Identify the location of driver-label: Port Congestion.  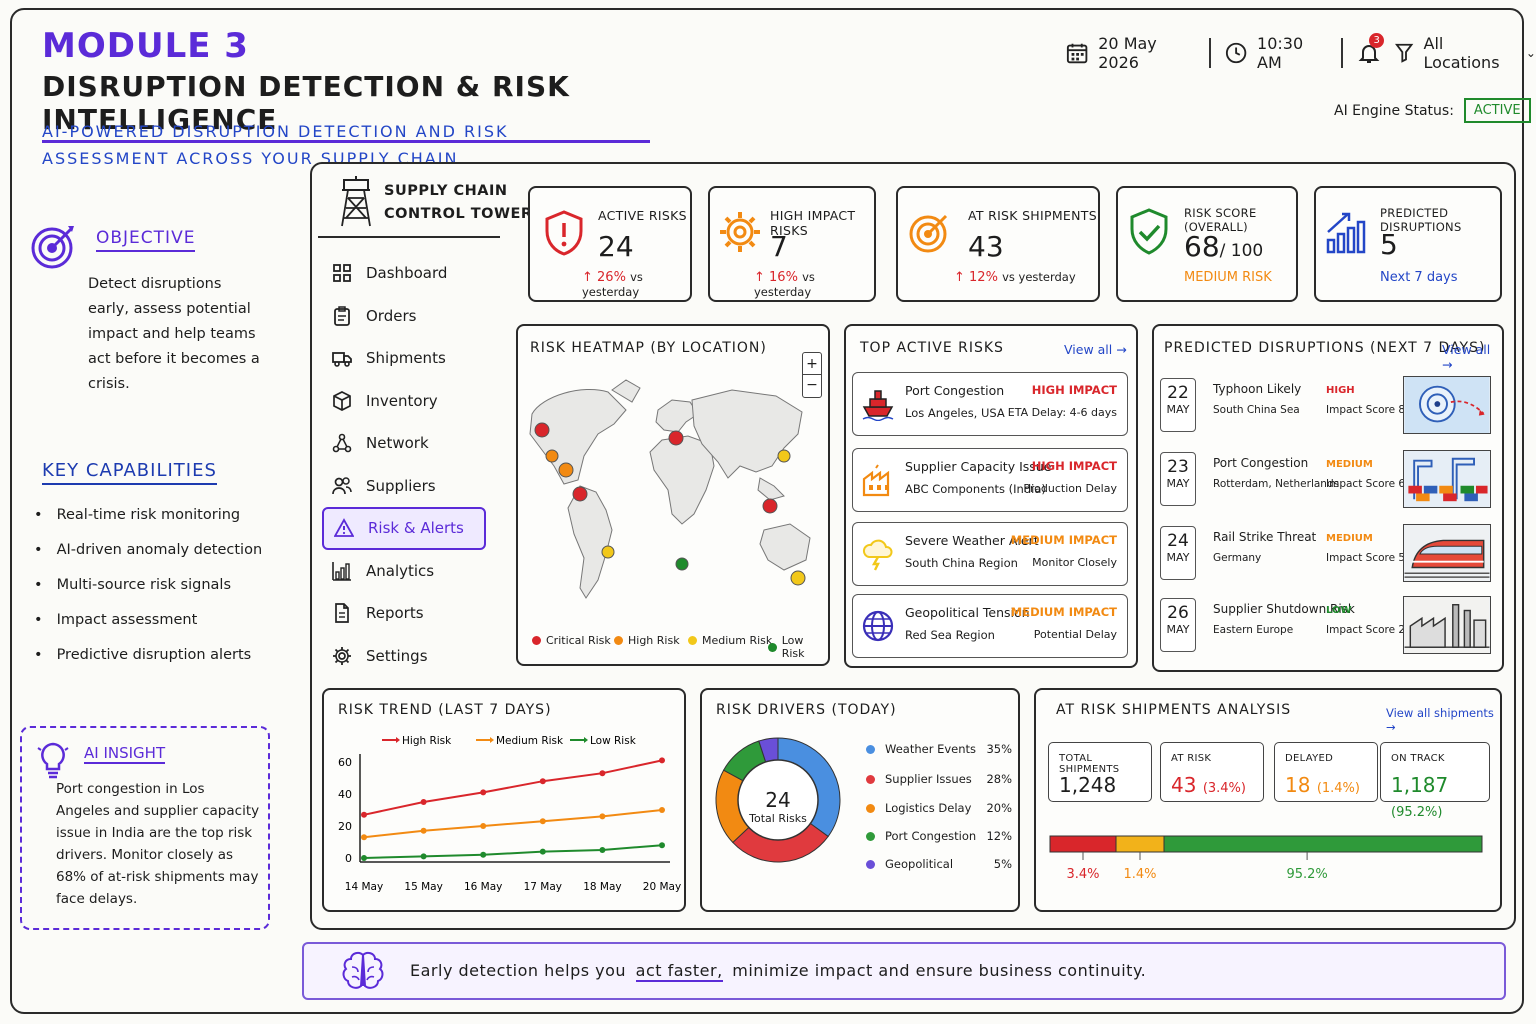
(931, 836).